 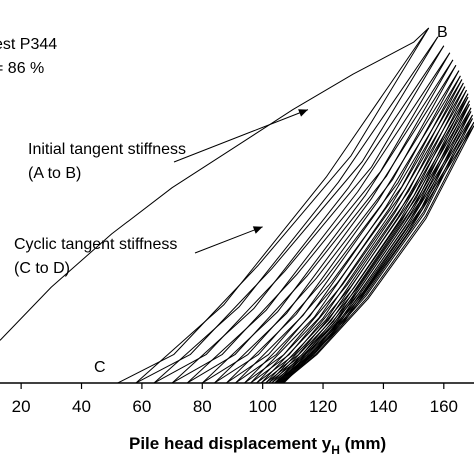 I want to click on annotation-cyclic-line-1: Cyclic tangent stiffness, so click(x=95, y=244).